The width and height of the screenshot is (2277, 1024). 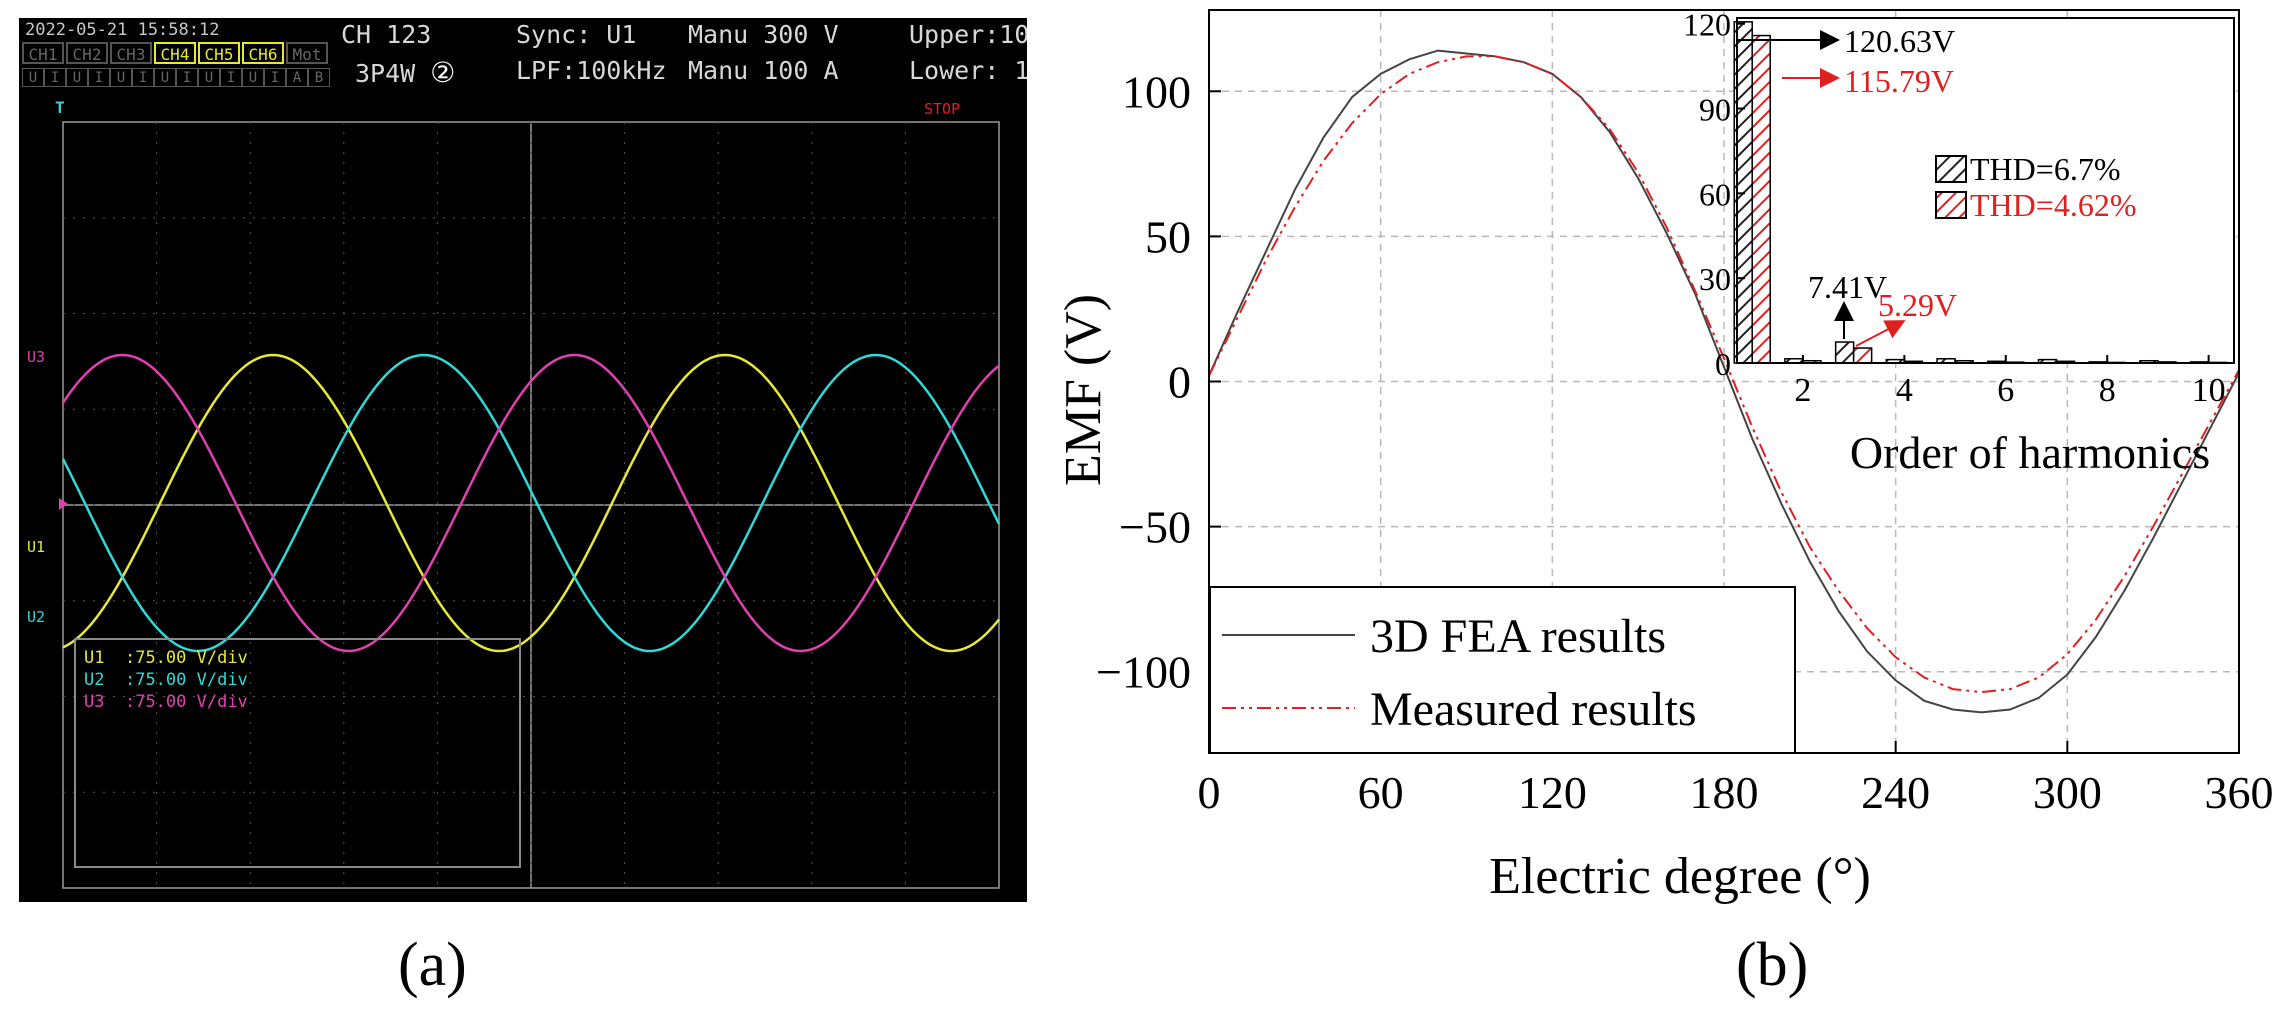 I want to click on unit-button-9: I, so click(x=231, y=77).